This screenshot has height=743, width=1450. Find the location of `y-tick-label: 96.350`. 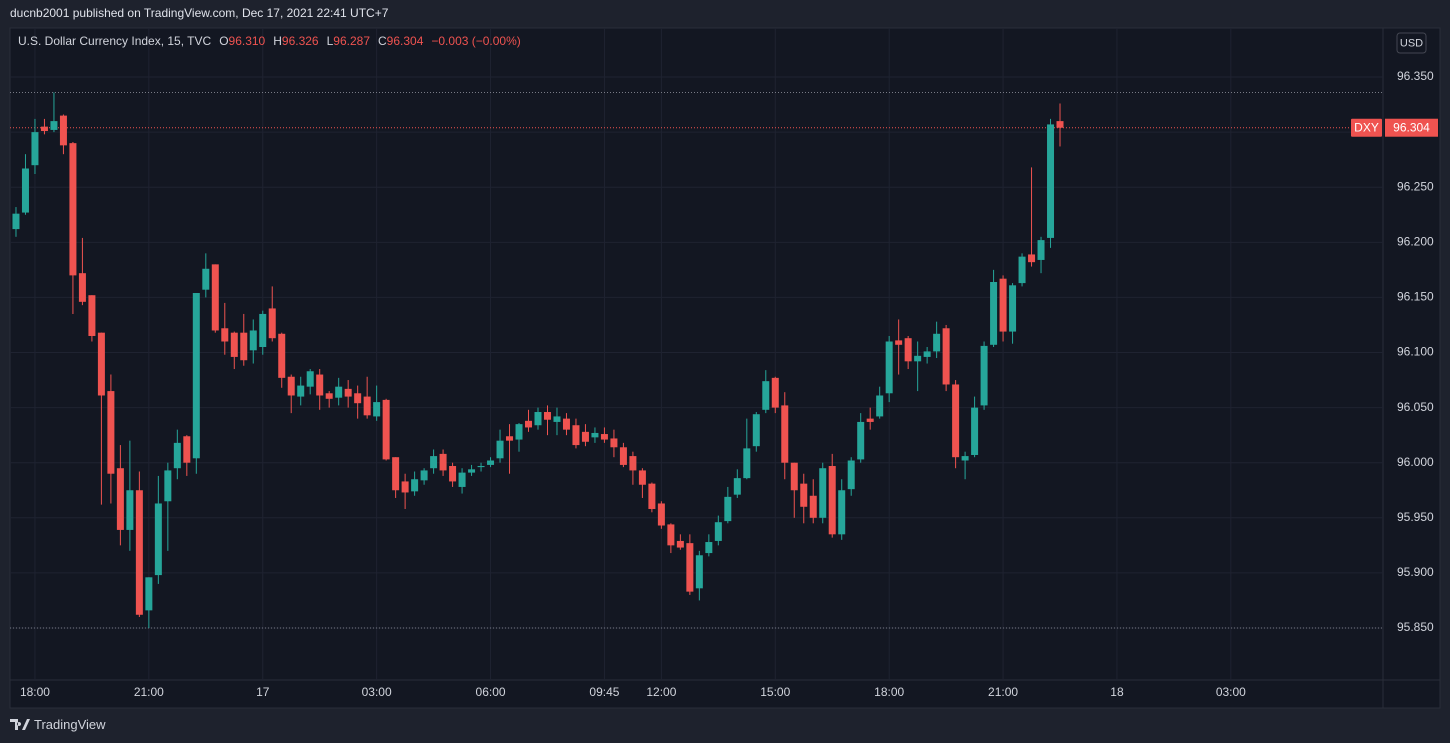

y-tick-label: 96.350 is located at coordinates (1415, 76).